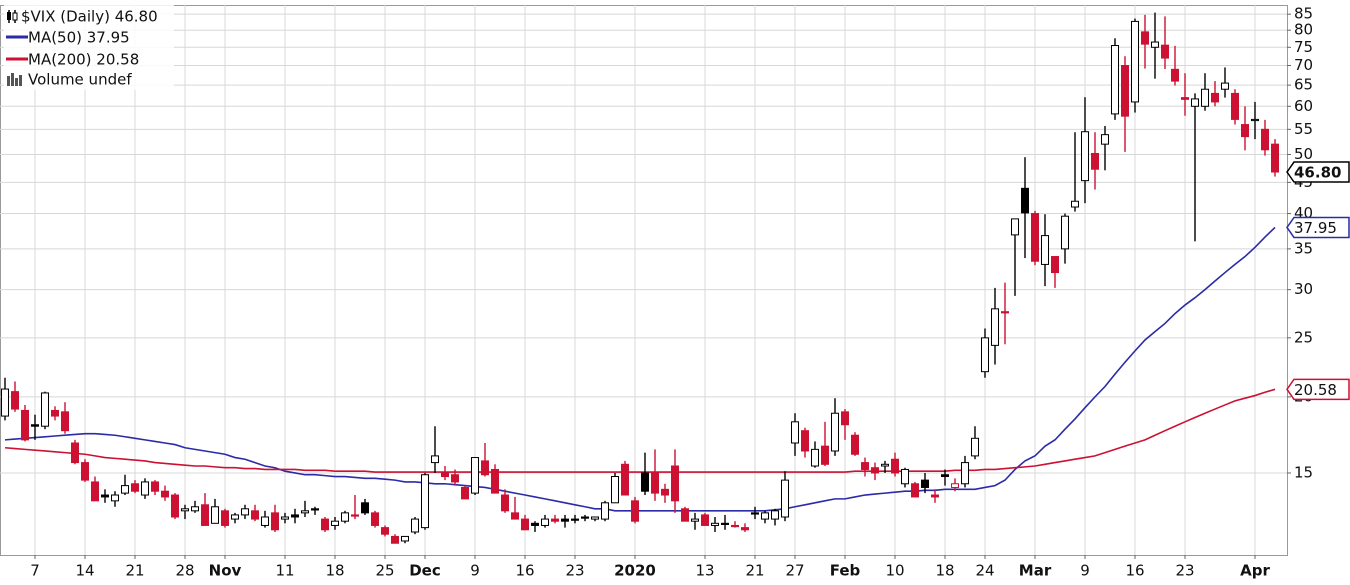 This screenshot has height=585, width=1350. I want to click on x-tick-label: 27, so click(794, 571).